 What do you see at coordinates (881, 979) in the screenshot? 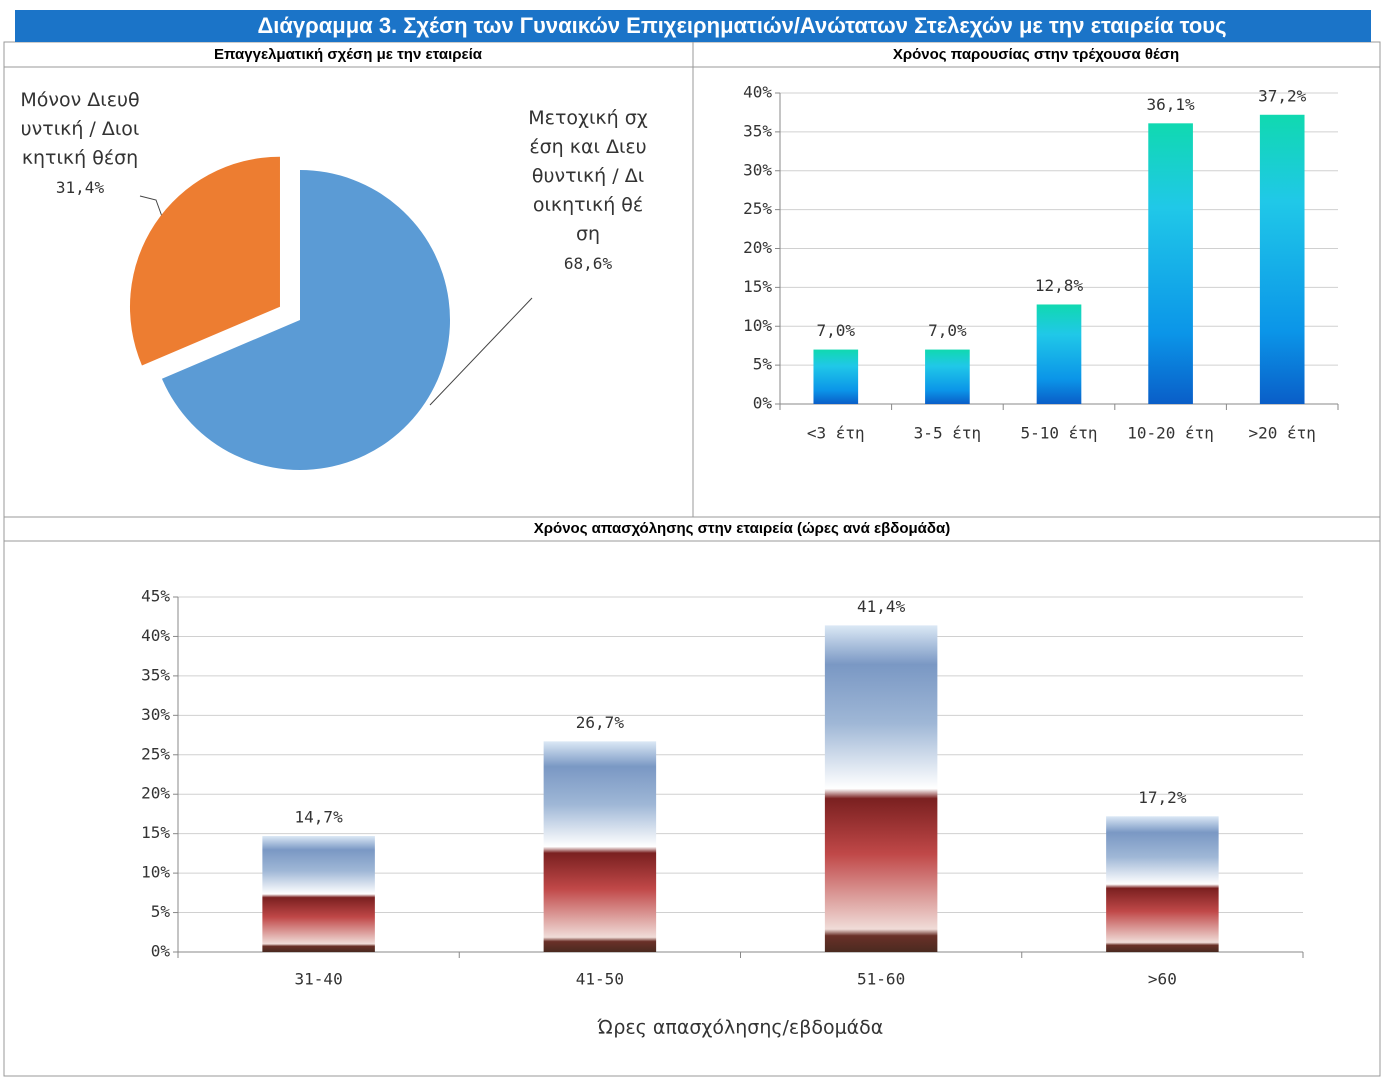
I see `x-tick-label: 51-60` at bounding box center [881, 979].